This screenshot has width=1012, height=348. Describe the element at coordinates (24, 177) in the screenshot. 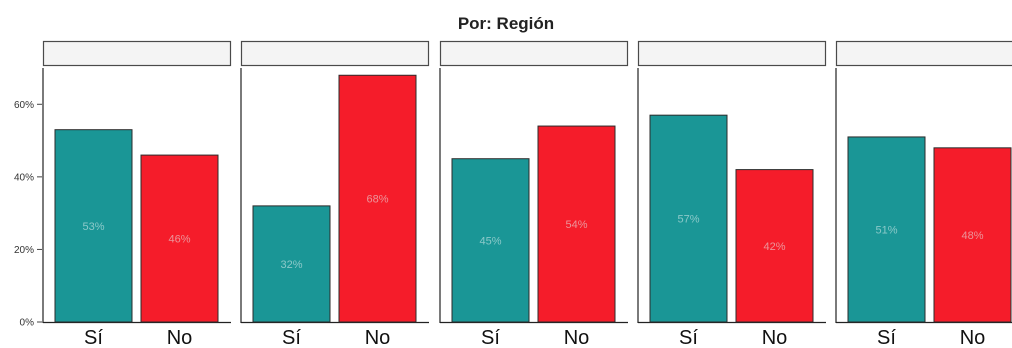

I see `y-tick-label: 40%` at that location.